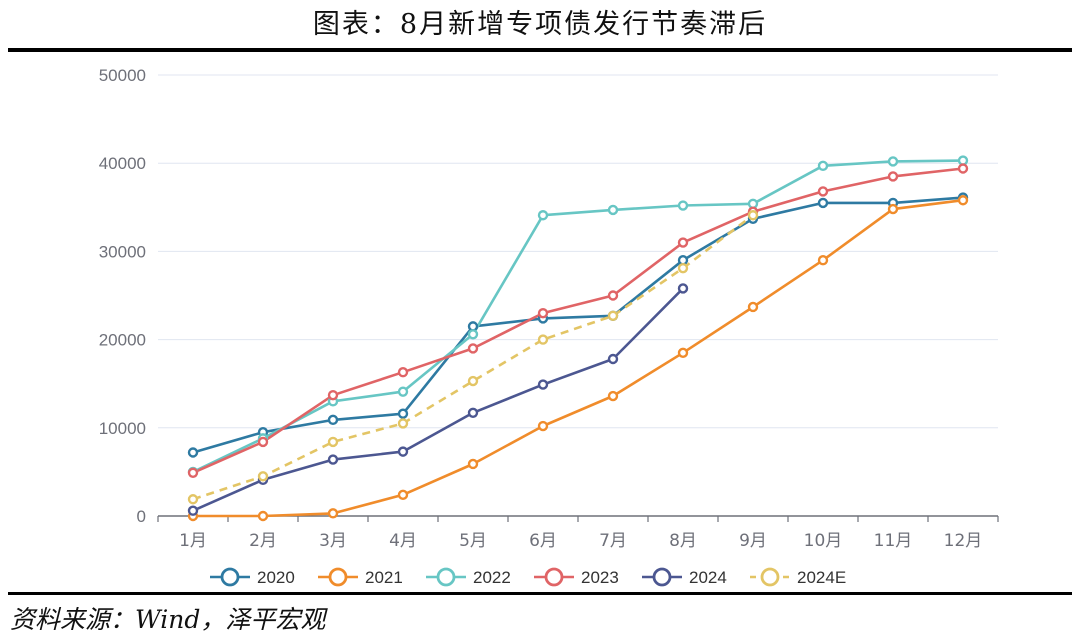 The width and height of the screenshot is (1080, 640). Describe the element at coordinates (753, 541) in the screenshot. I see `x-tick-label: 9月` at that location.